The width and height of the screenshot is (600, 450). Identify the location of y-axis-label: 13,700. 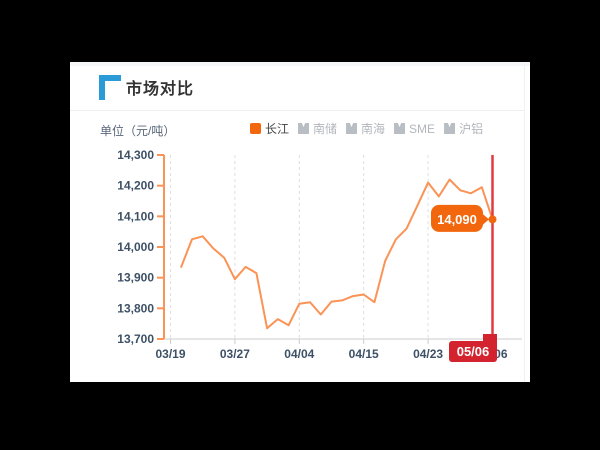
(135, 339).